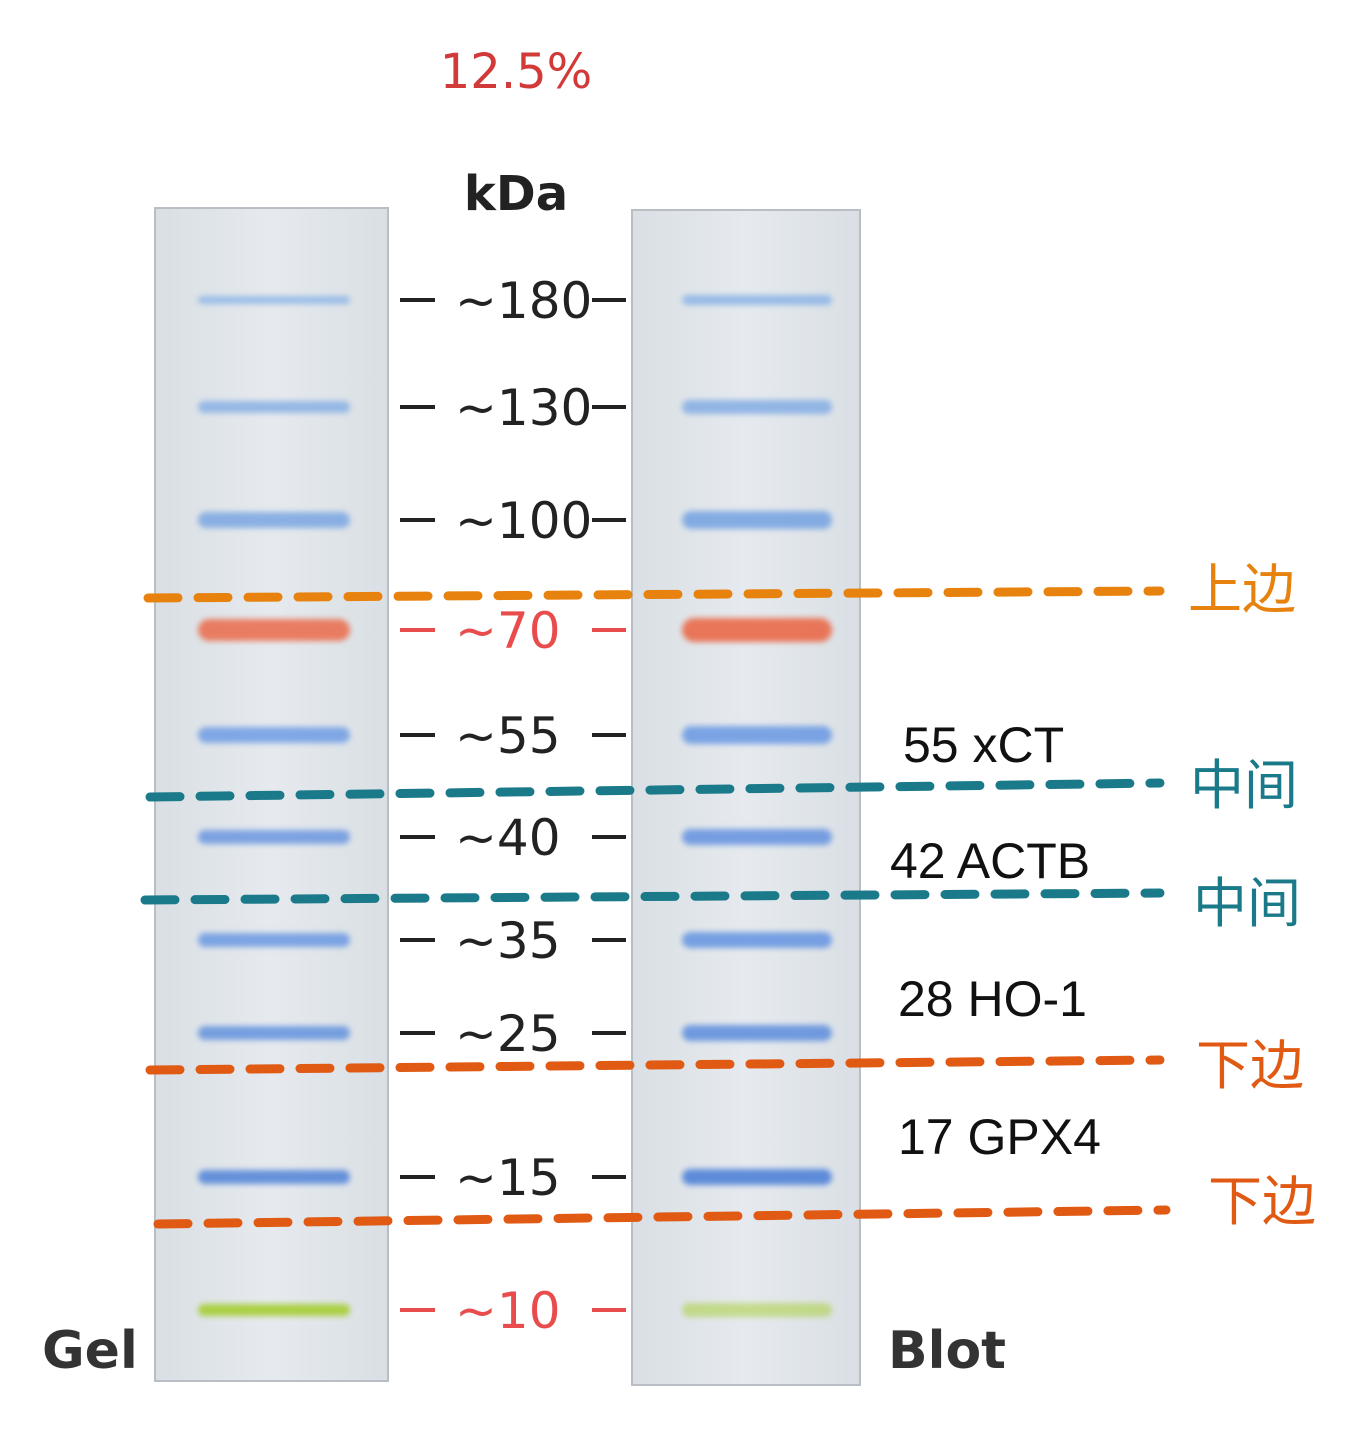 This screenshot has width=1368, height=1432. I want to click on target-protein-label: 28 HO-1, so click(992, 999).